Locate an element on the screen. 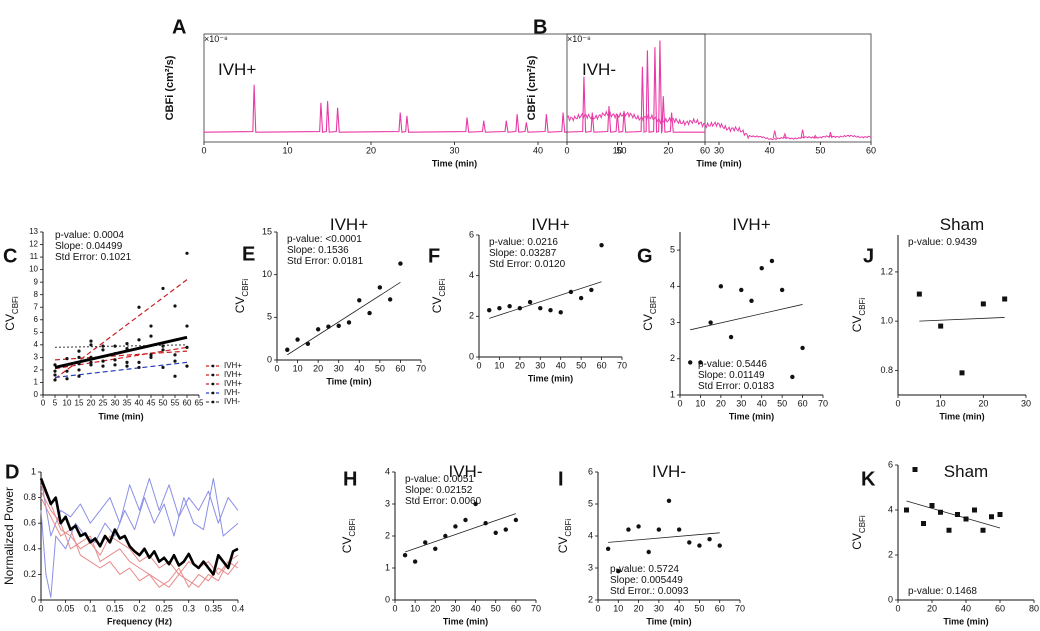 Image resolution: width=1040 pixels, height=631 pixels. x-tick-label: 10 is located at coordinates (415, 608).